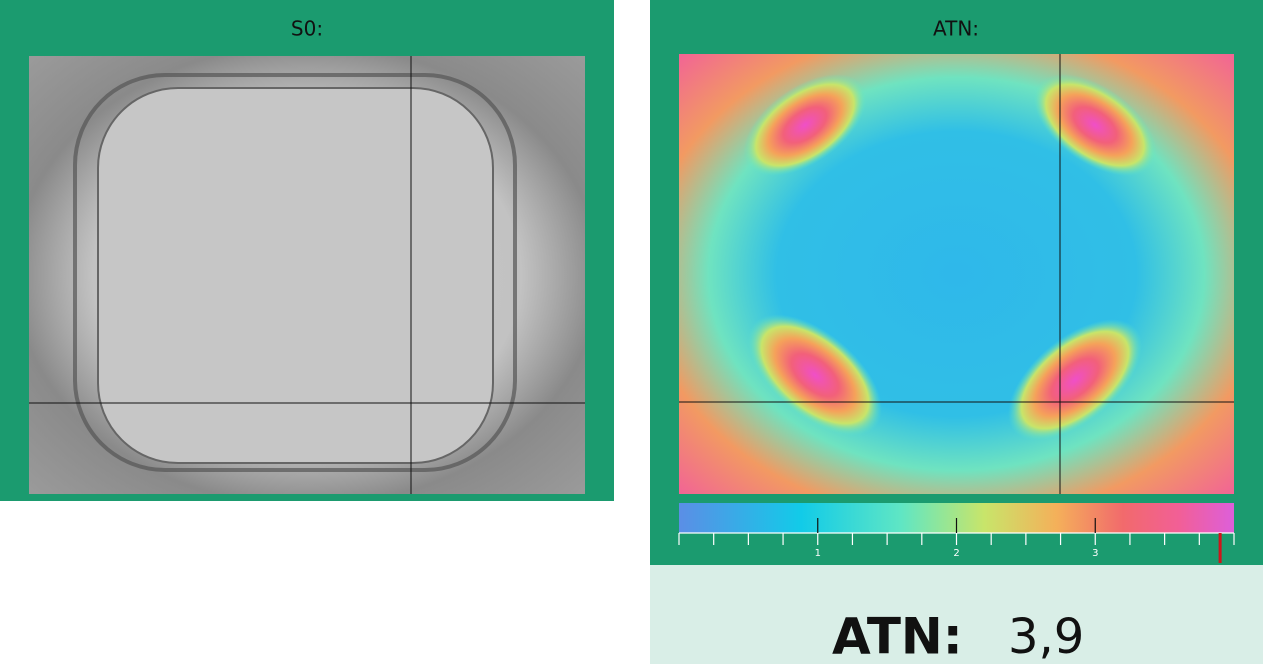  What do you see at coordinates (1095, 553) in the screenshot?
I see `tick-label: 3` at bounding box center [1095, 553].